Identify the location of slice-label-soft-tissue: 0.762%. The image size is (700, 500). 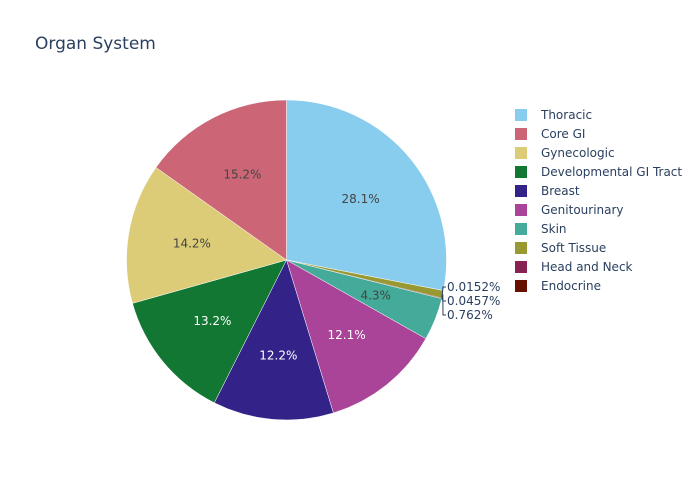
(470, 315).